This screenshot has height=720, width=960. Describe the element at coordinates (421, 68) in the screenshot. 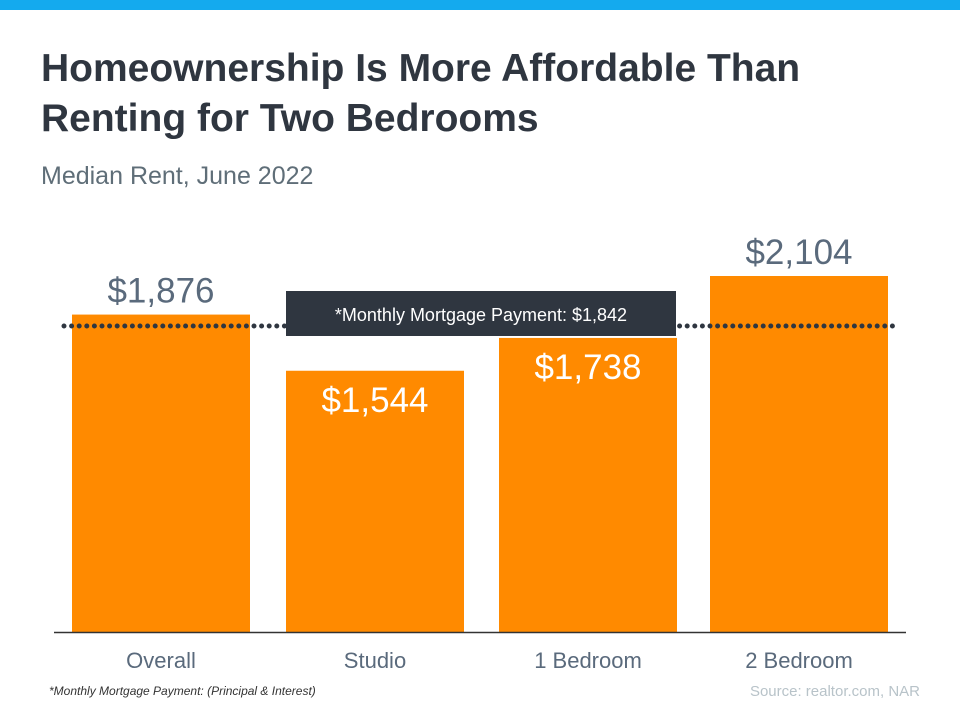

I see `title-line-1: Homeownership Is More Affordable Than` at that location.